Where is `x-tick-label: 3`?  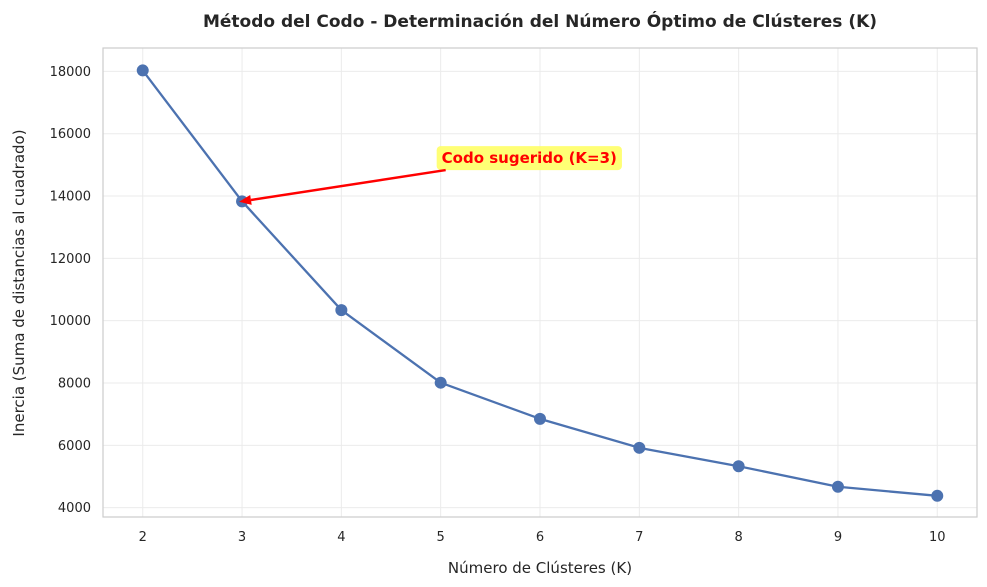
x-tick-label: 3 is located at coordinates (242, 537).